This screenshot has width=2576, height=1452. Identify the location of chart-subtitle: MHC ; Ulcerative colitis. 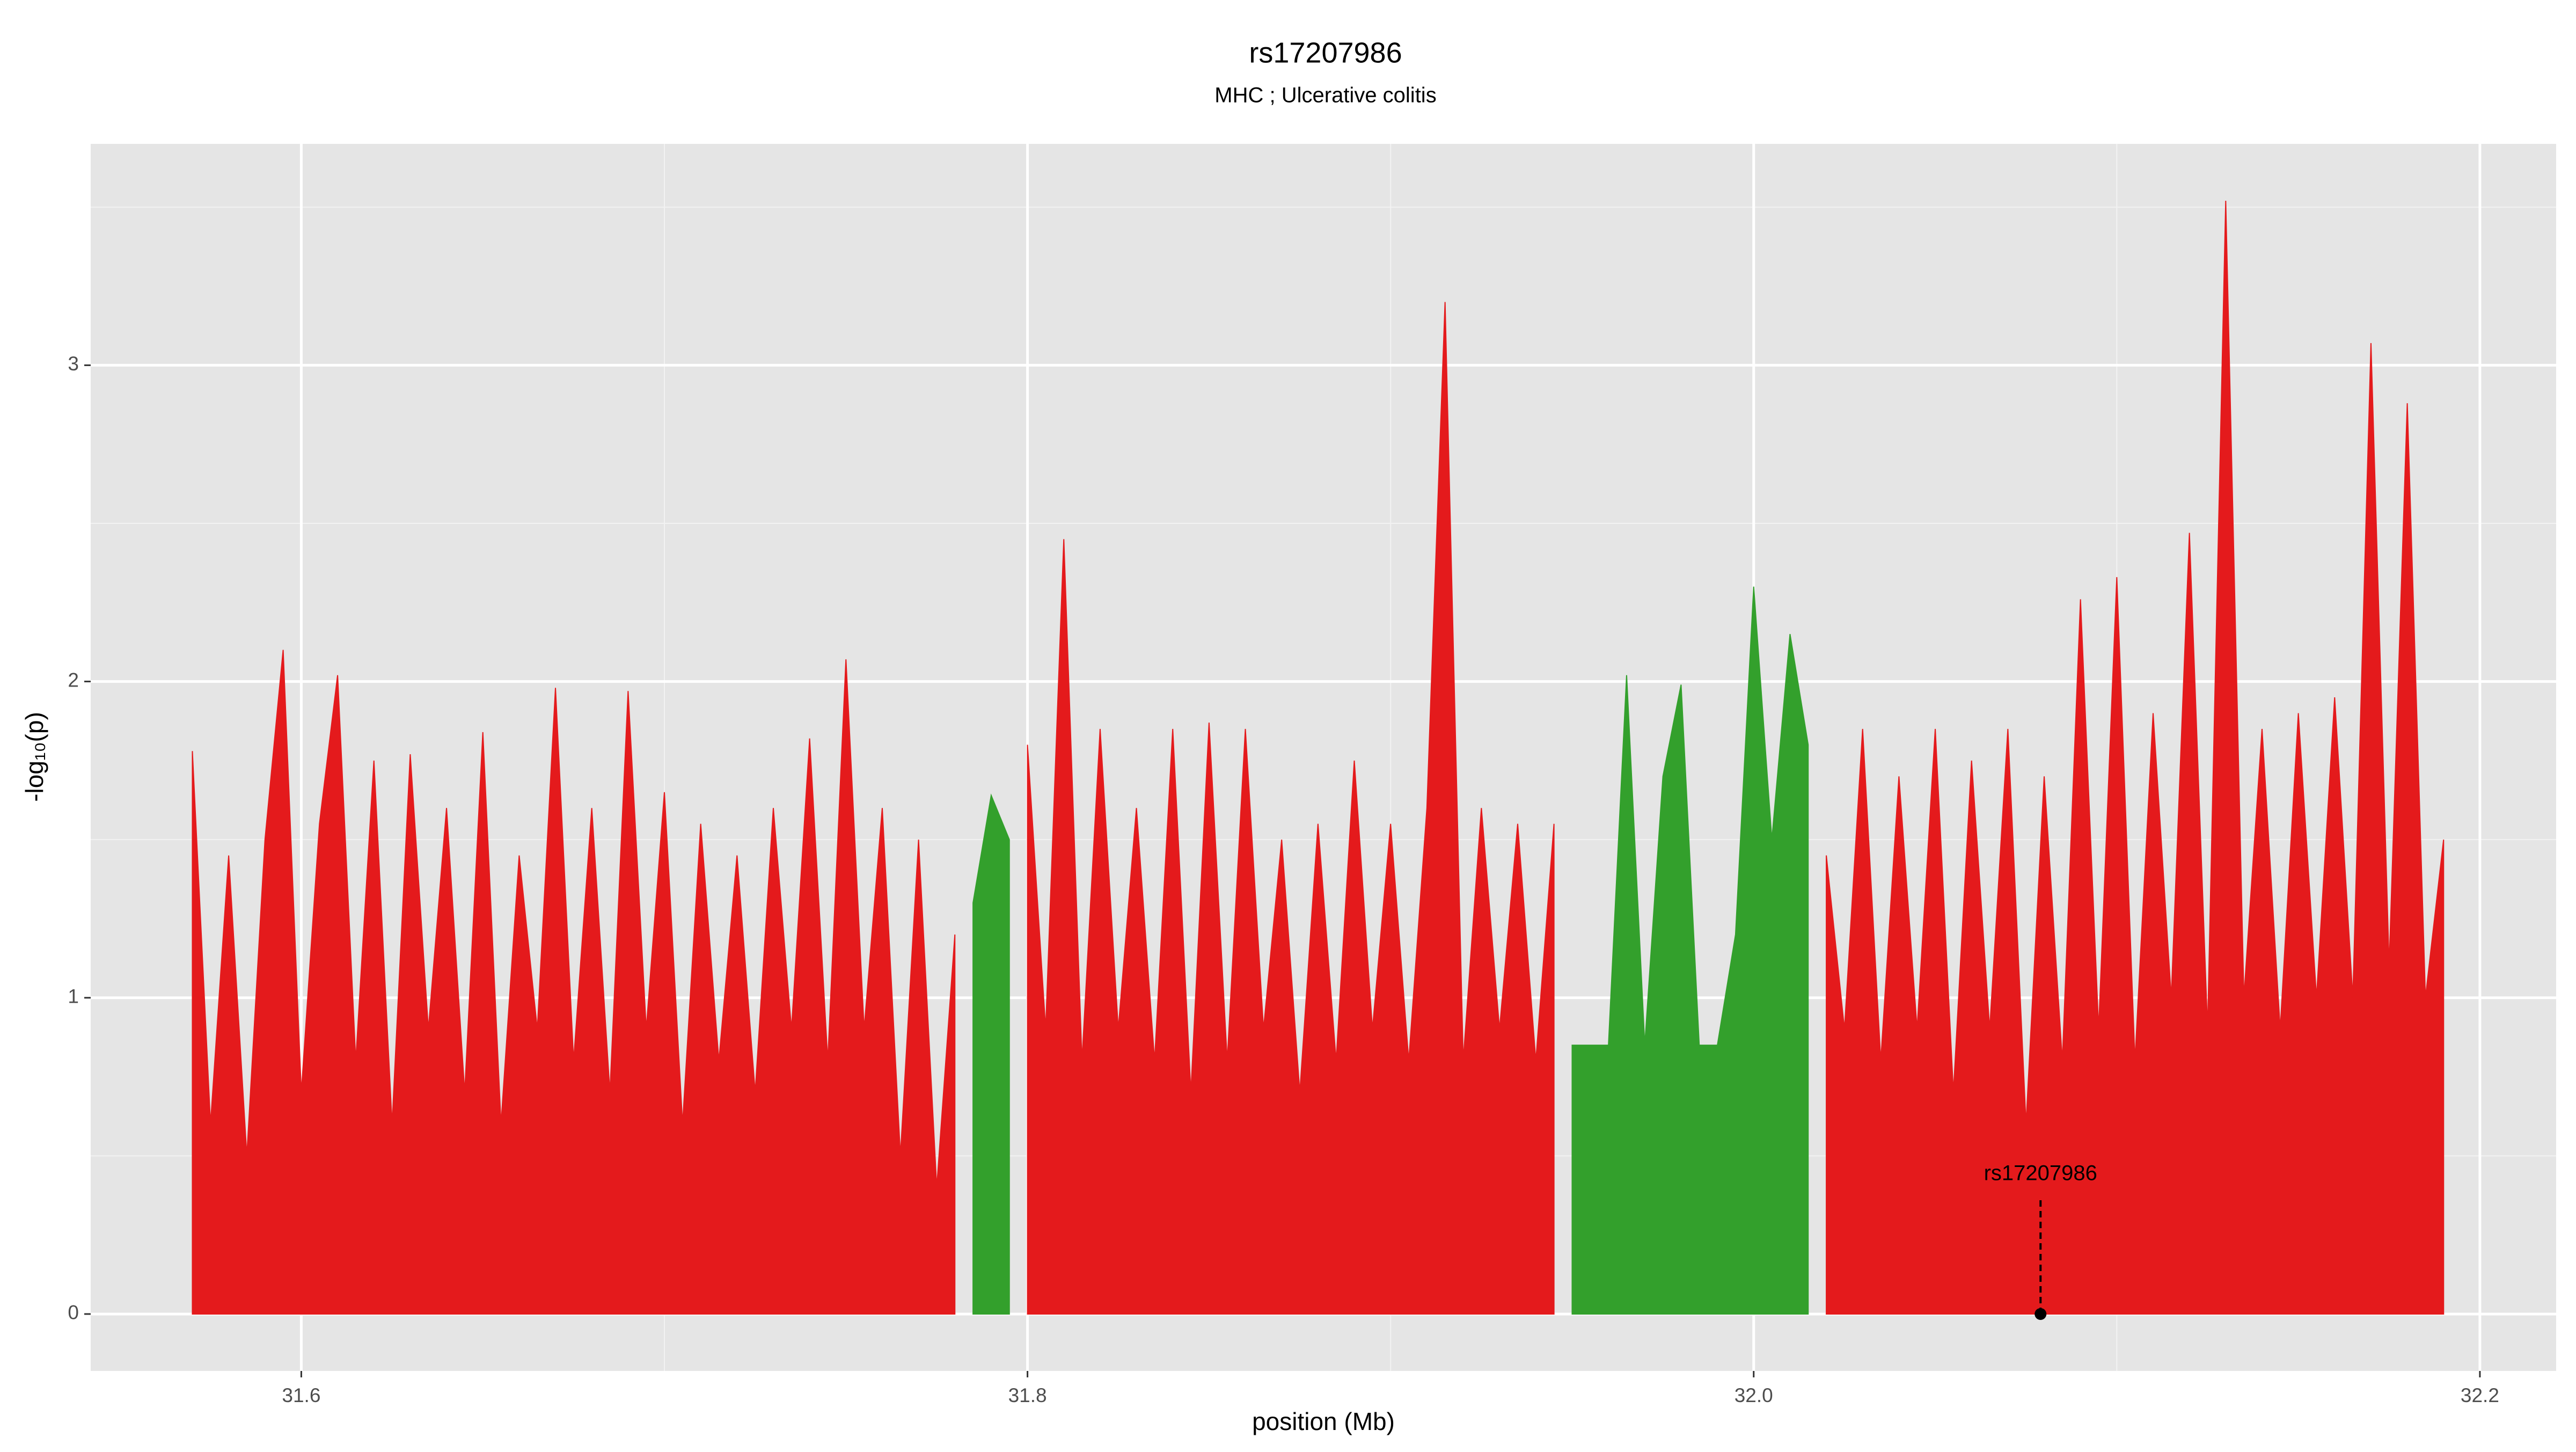
(1325, 95).